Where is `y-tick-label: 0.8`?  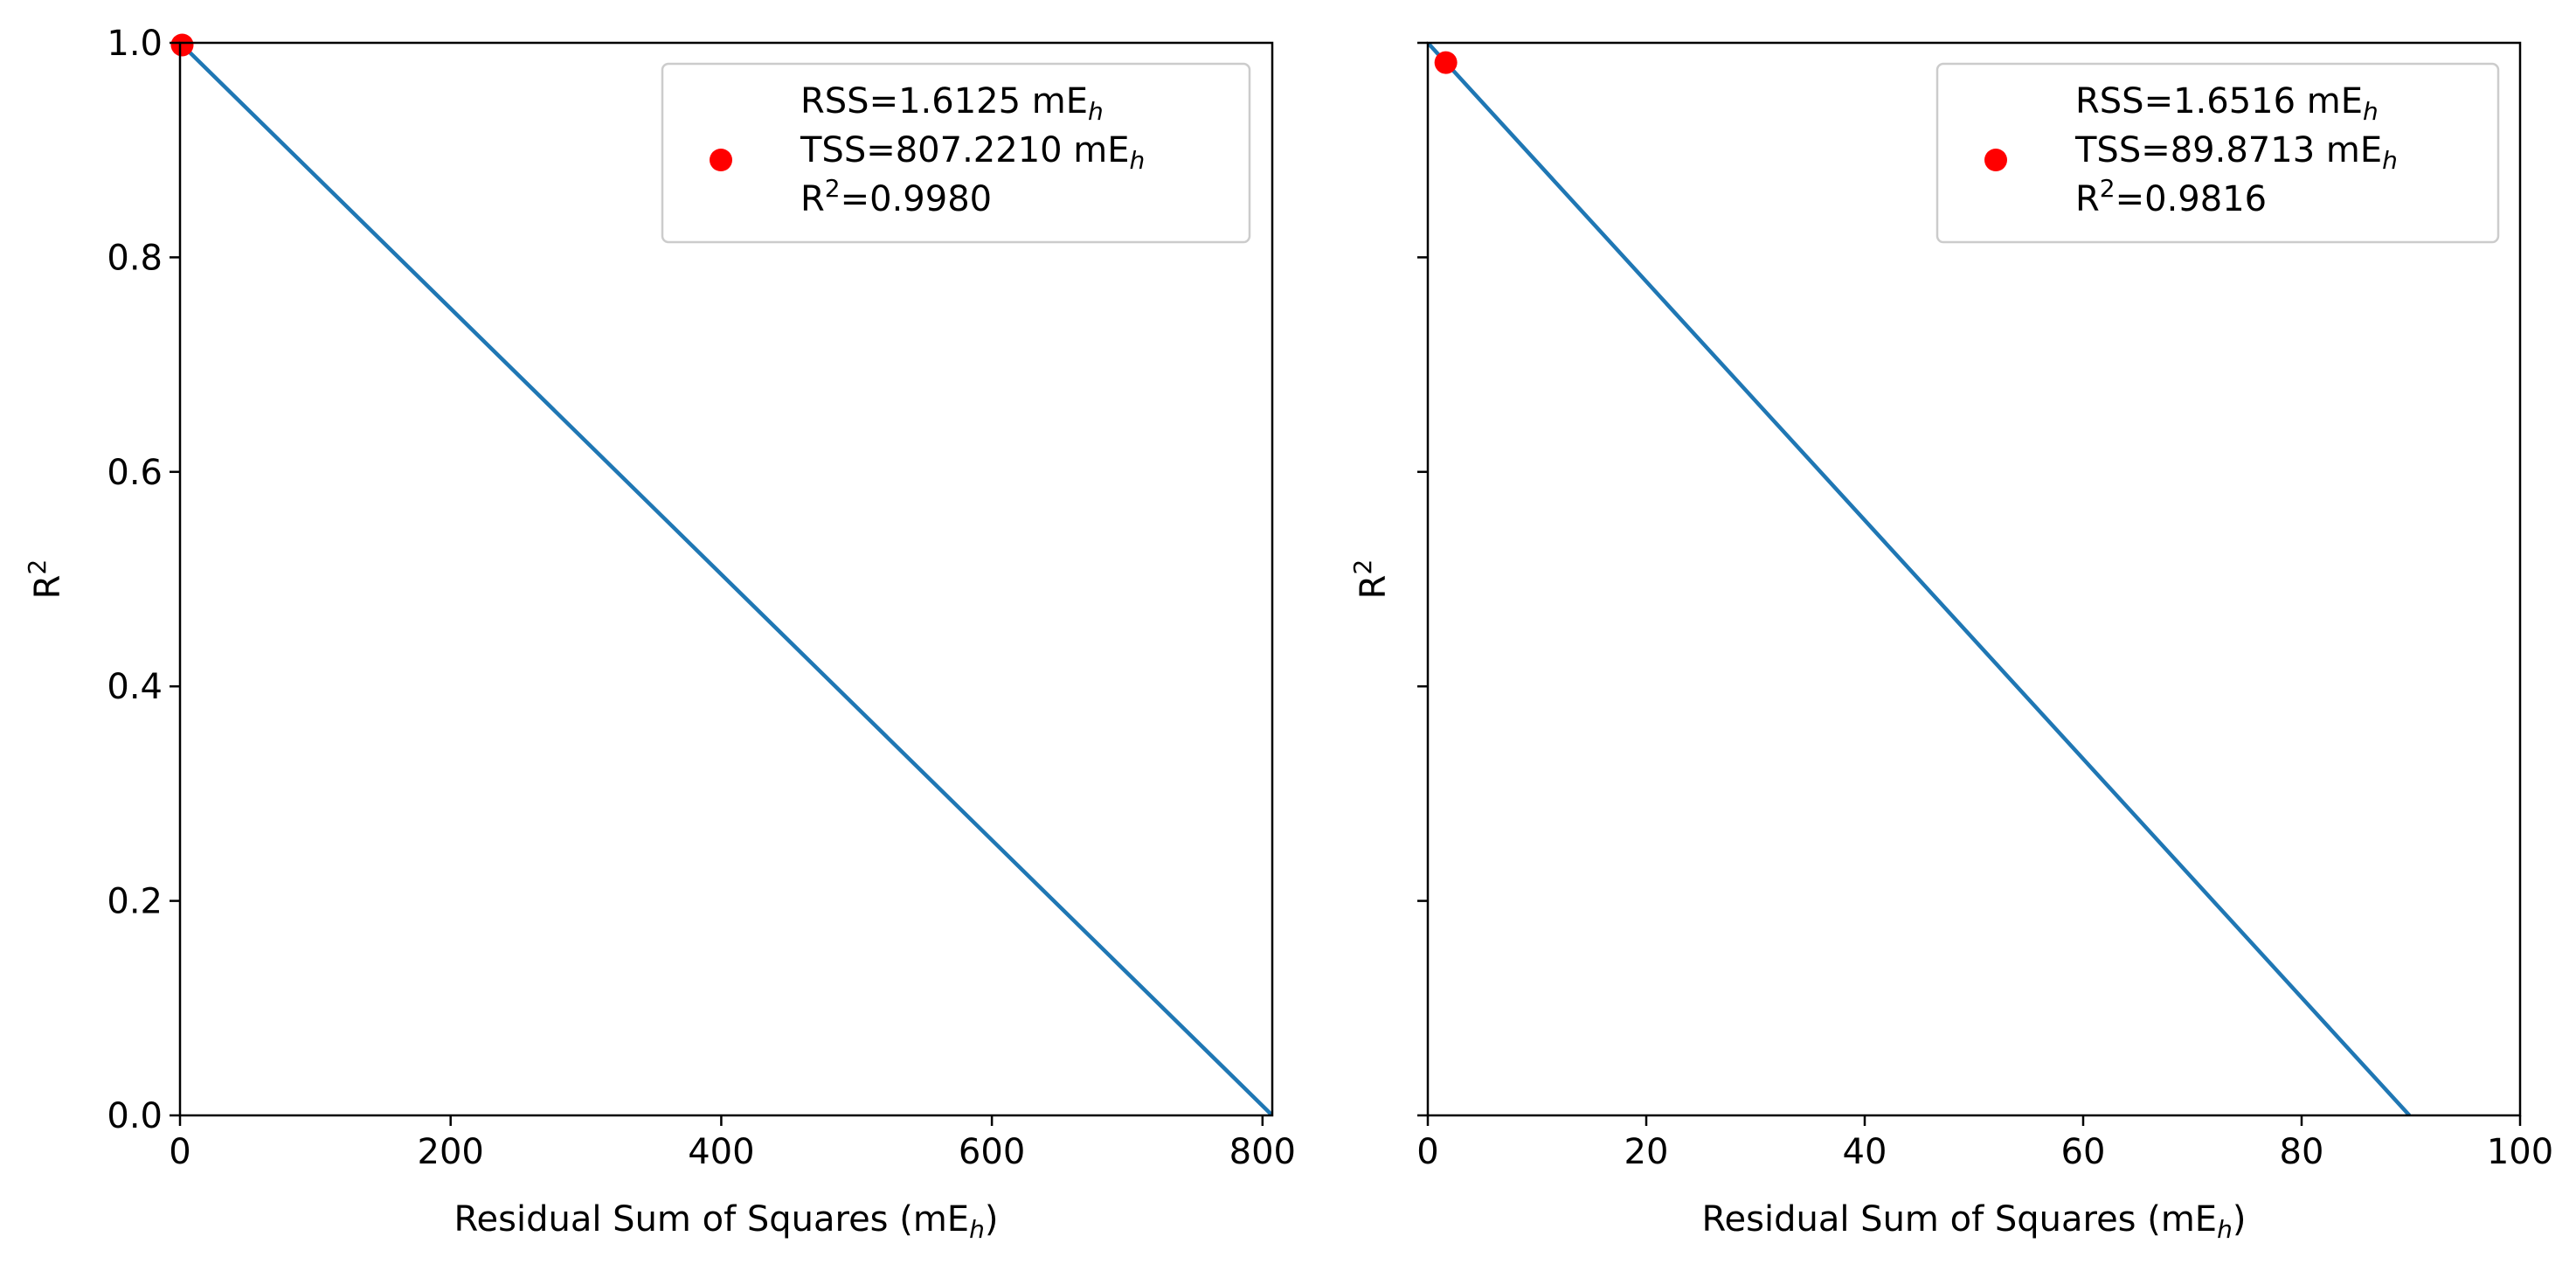
y-tick-label: 0.8 is located at coordinates (135, 258).